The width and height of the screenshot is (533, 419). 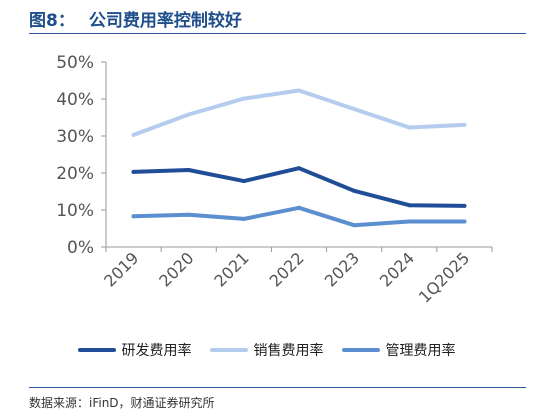 What do you see at coordinates (360, 350) in the screenshot?
I see `legend-swatch-admin` at bounding box center [360, 350].